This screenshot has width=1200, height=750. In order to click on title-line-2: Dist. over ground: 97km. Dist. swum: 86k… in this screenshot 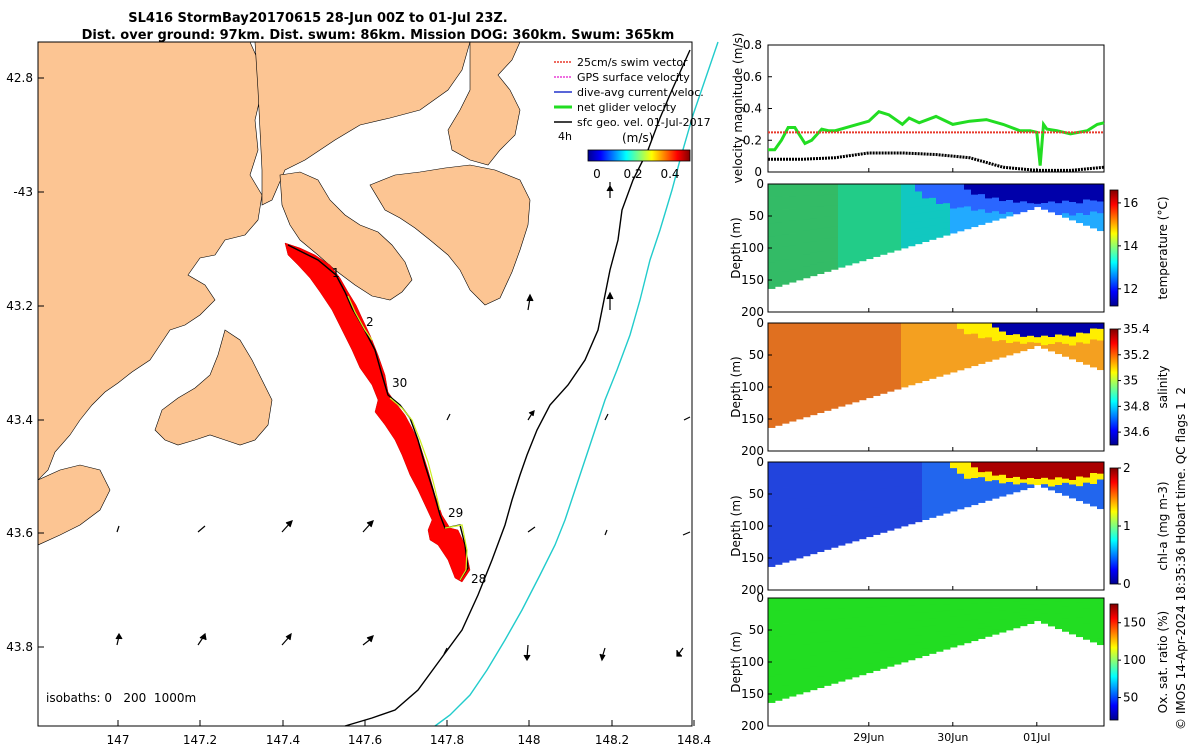, I will do `click(378, 35)`.